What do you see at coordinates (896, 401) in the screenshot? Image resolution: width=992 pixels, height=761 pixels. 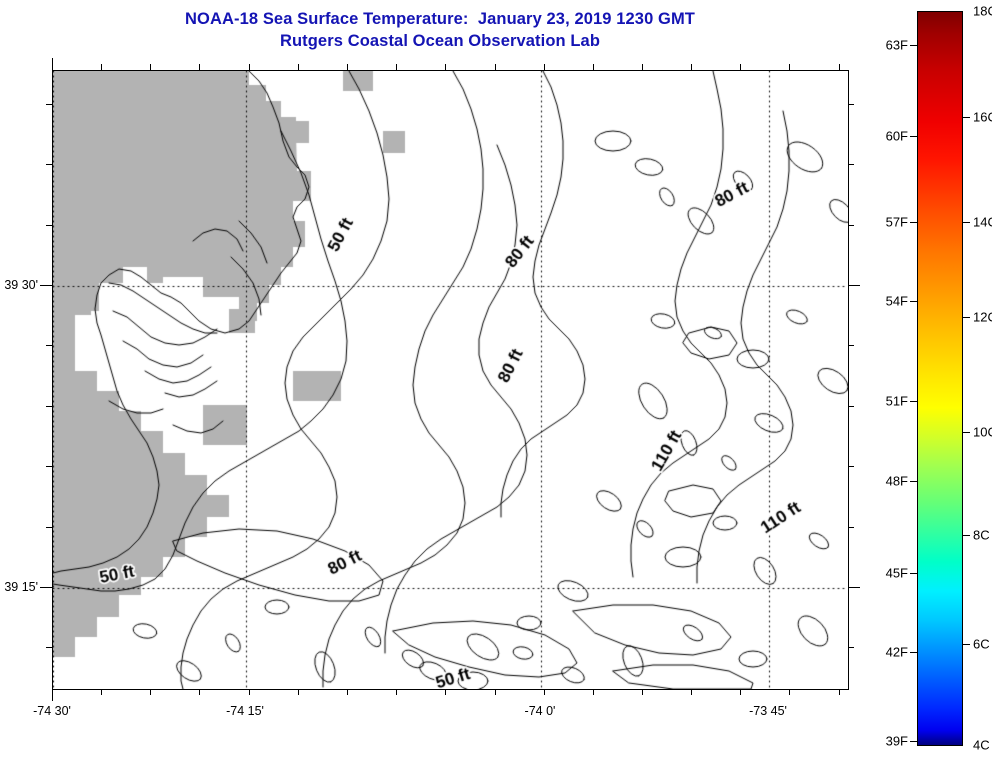 I see `colorbar-label-f: 51F` at bounding box center [896, 401].